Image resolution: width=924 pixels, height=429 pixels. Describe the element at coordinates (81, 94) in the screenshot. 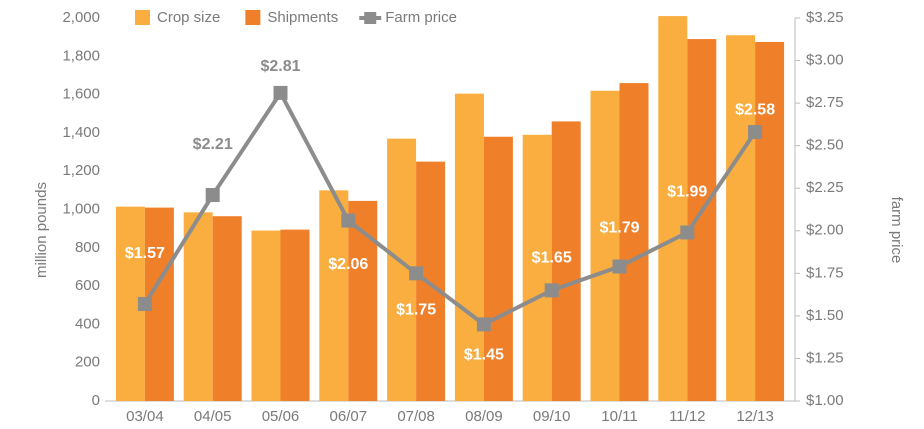

I see `y-tick-label: 1,600` at that location.